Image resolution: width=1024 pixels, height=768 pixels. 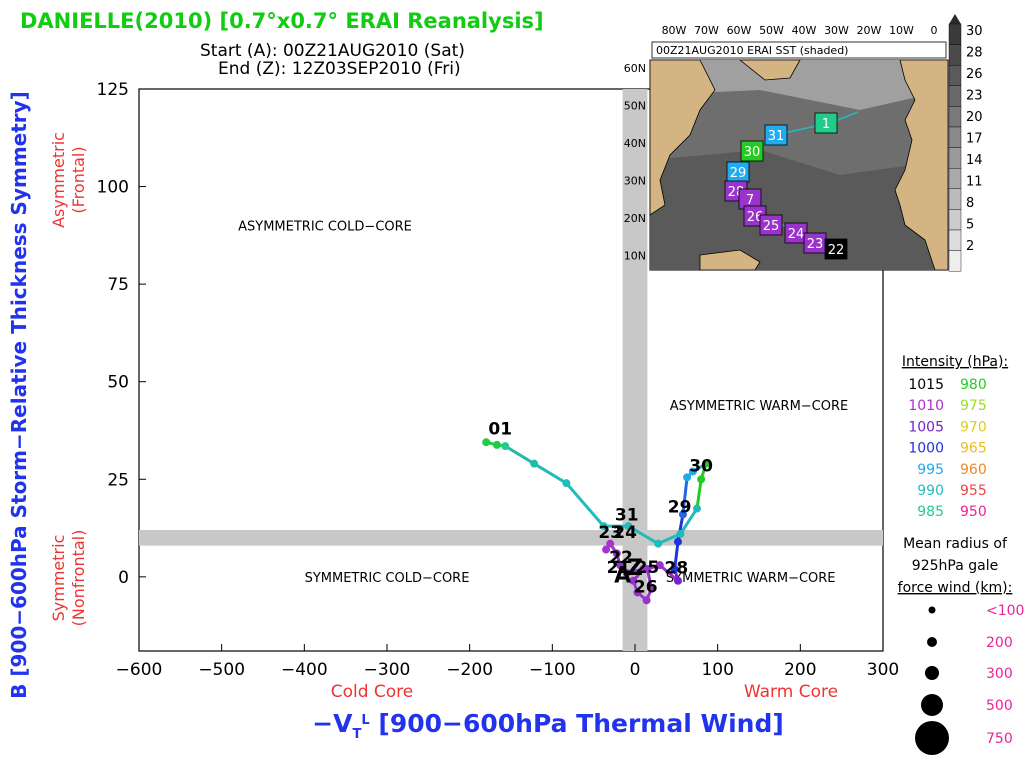 I want to click on end-time: End (Z): 12Z03SEP2010 (Fri), so click(x=339, y=69).